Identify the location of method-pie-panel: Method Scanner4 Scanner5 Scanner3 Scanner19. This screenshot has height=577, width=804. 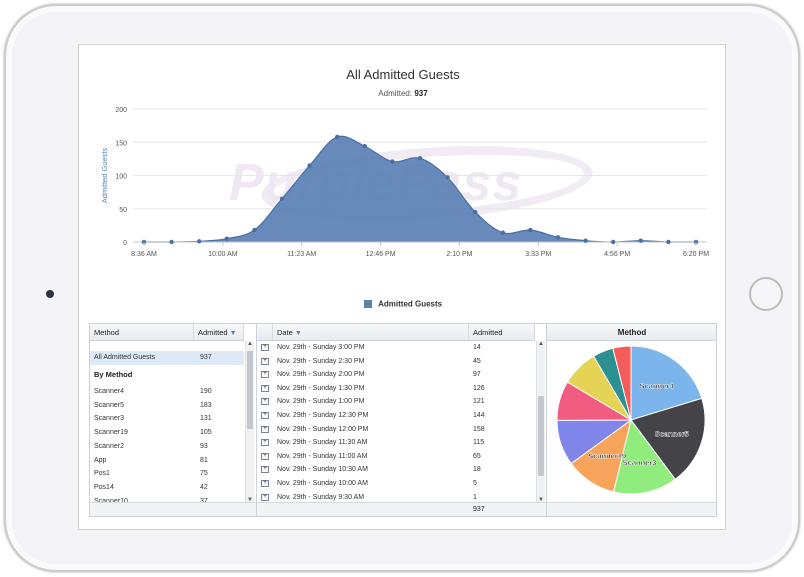
(631, 420).